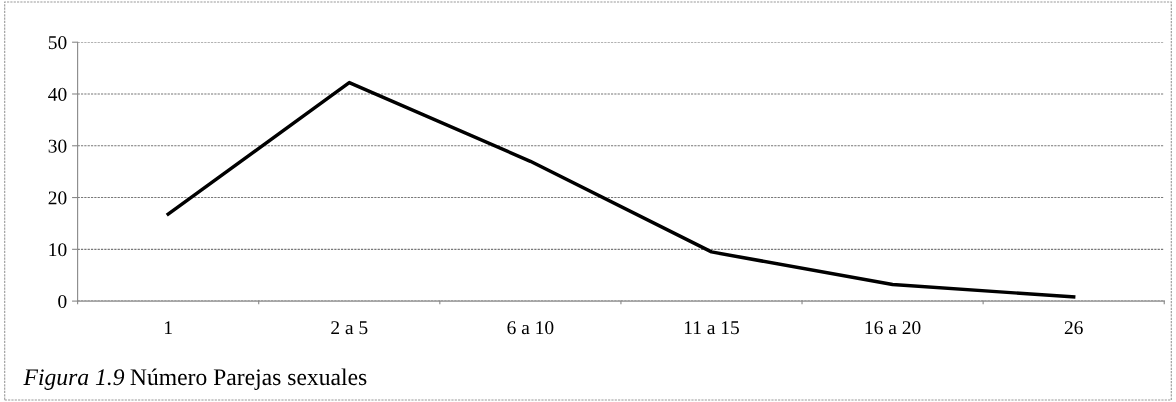 This screenshot has width=1176, height=402. I want to click on y-tick-label: 10, so click(58, 250).